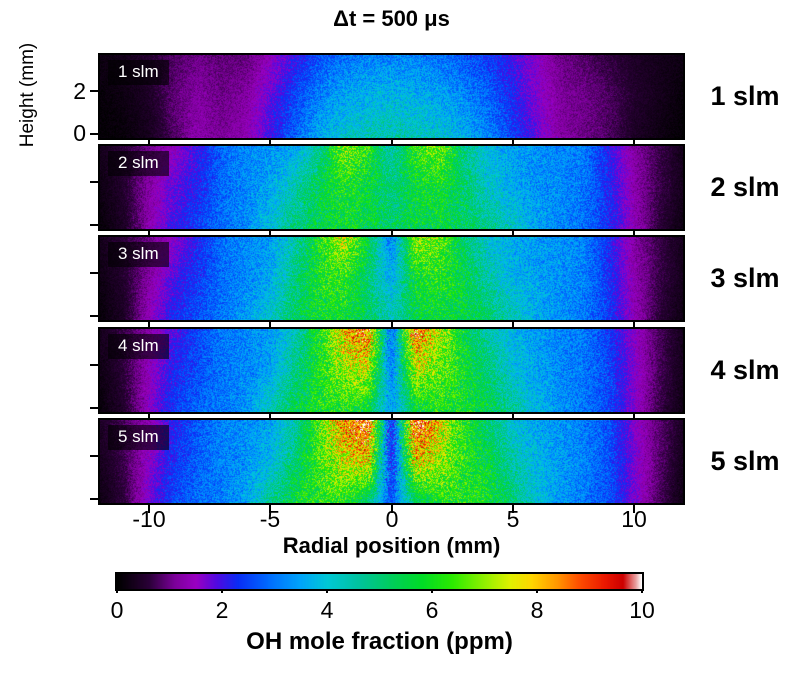 The image size is (800, 675). I want to click on colorbar-tick-label-4: 4, so click(327, 610).